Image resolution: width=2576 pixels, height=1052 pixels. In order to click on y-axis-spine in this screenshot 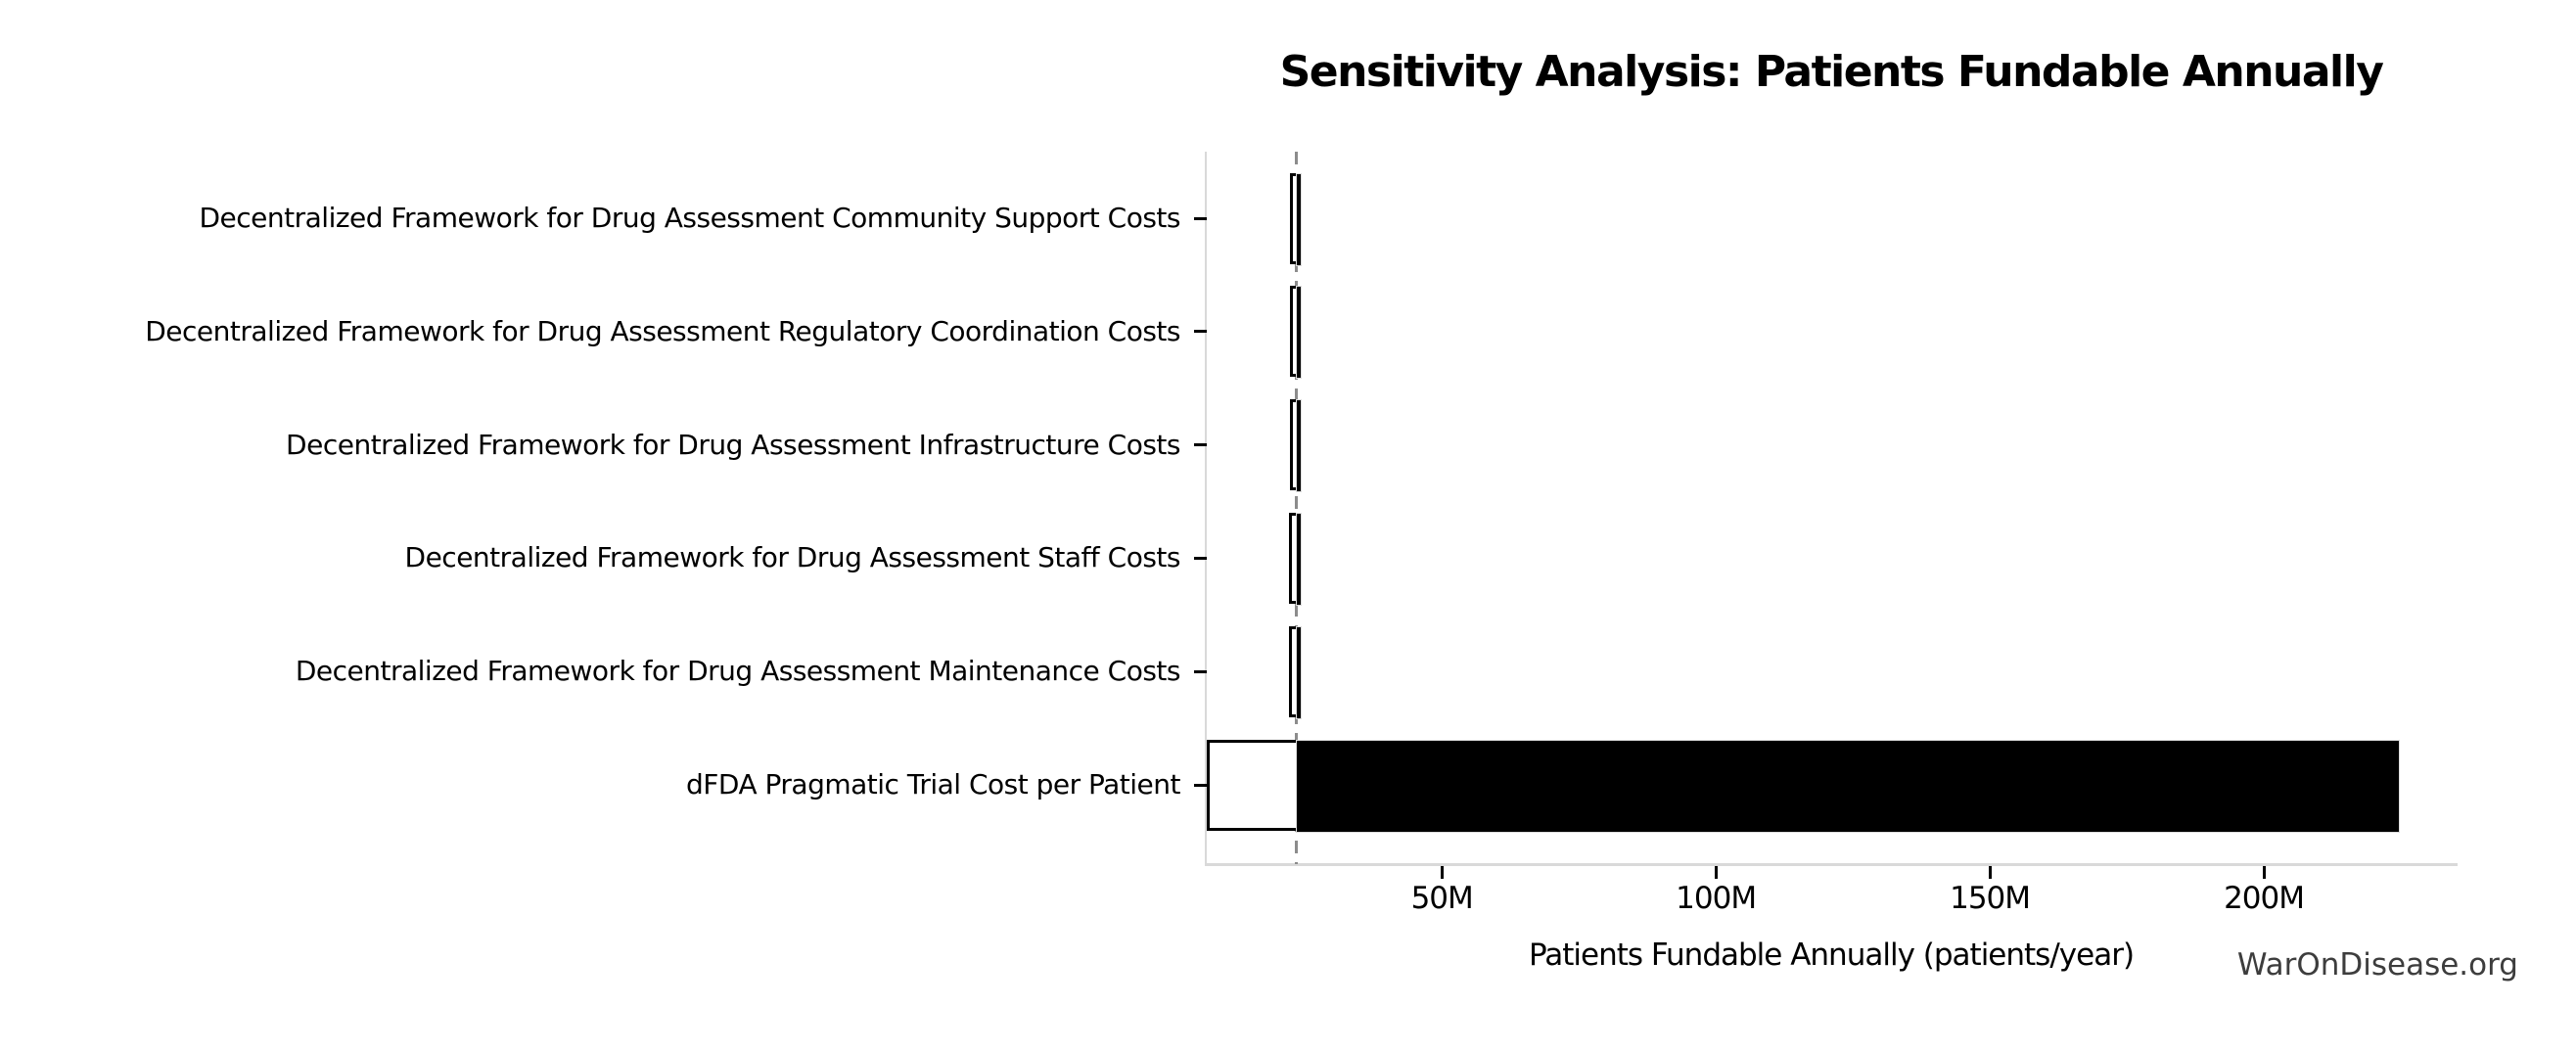, I will do `click(1206, 509)`.